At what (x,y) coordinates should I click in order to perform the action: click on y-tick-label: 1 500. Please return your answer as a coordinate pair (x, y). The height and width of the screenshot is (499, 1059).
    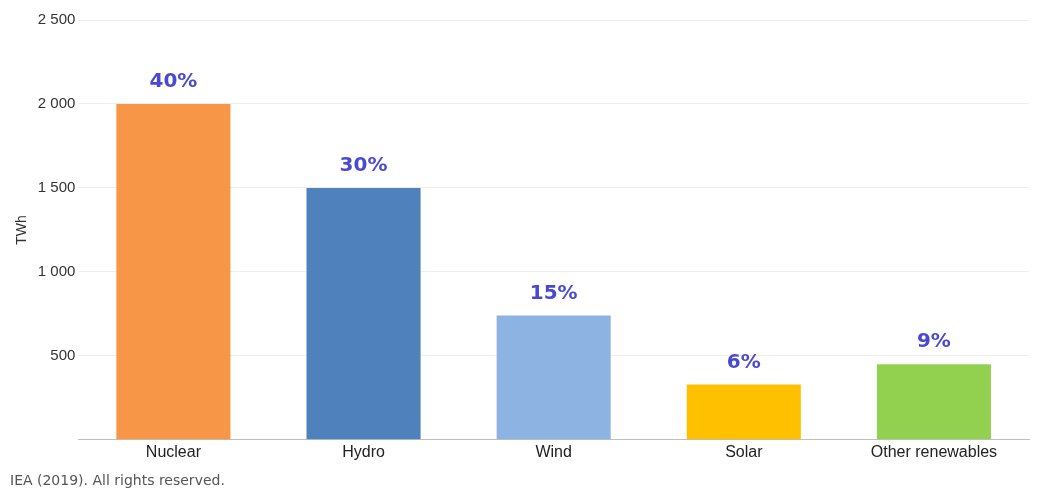
    Looking at the image, I should click on (56, 187).